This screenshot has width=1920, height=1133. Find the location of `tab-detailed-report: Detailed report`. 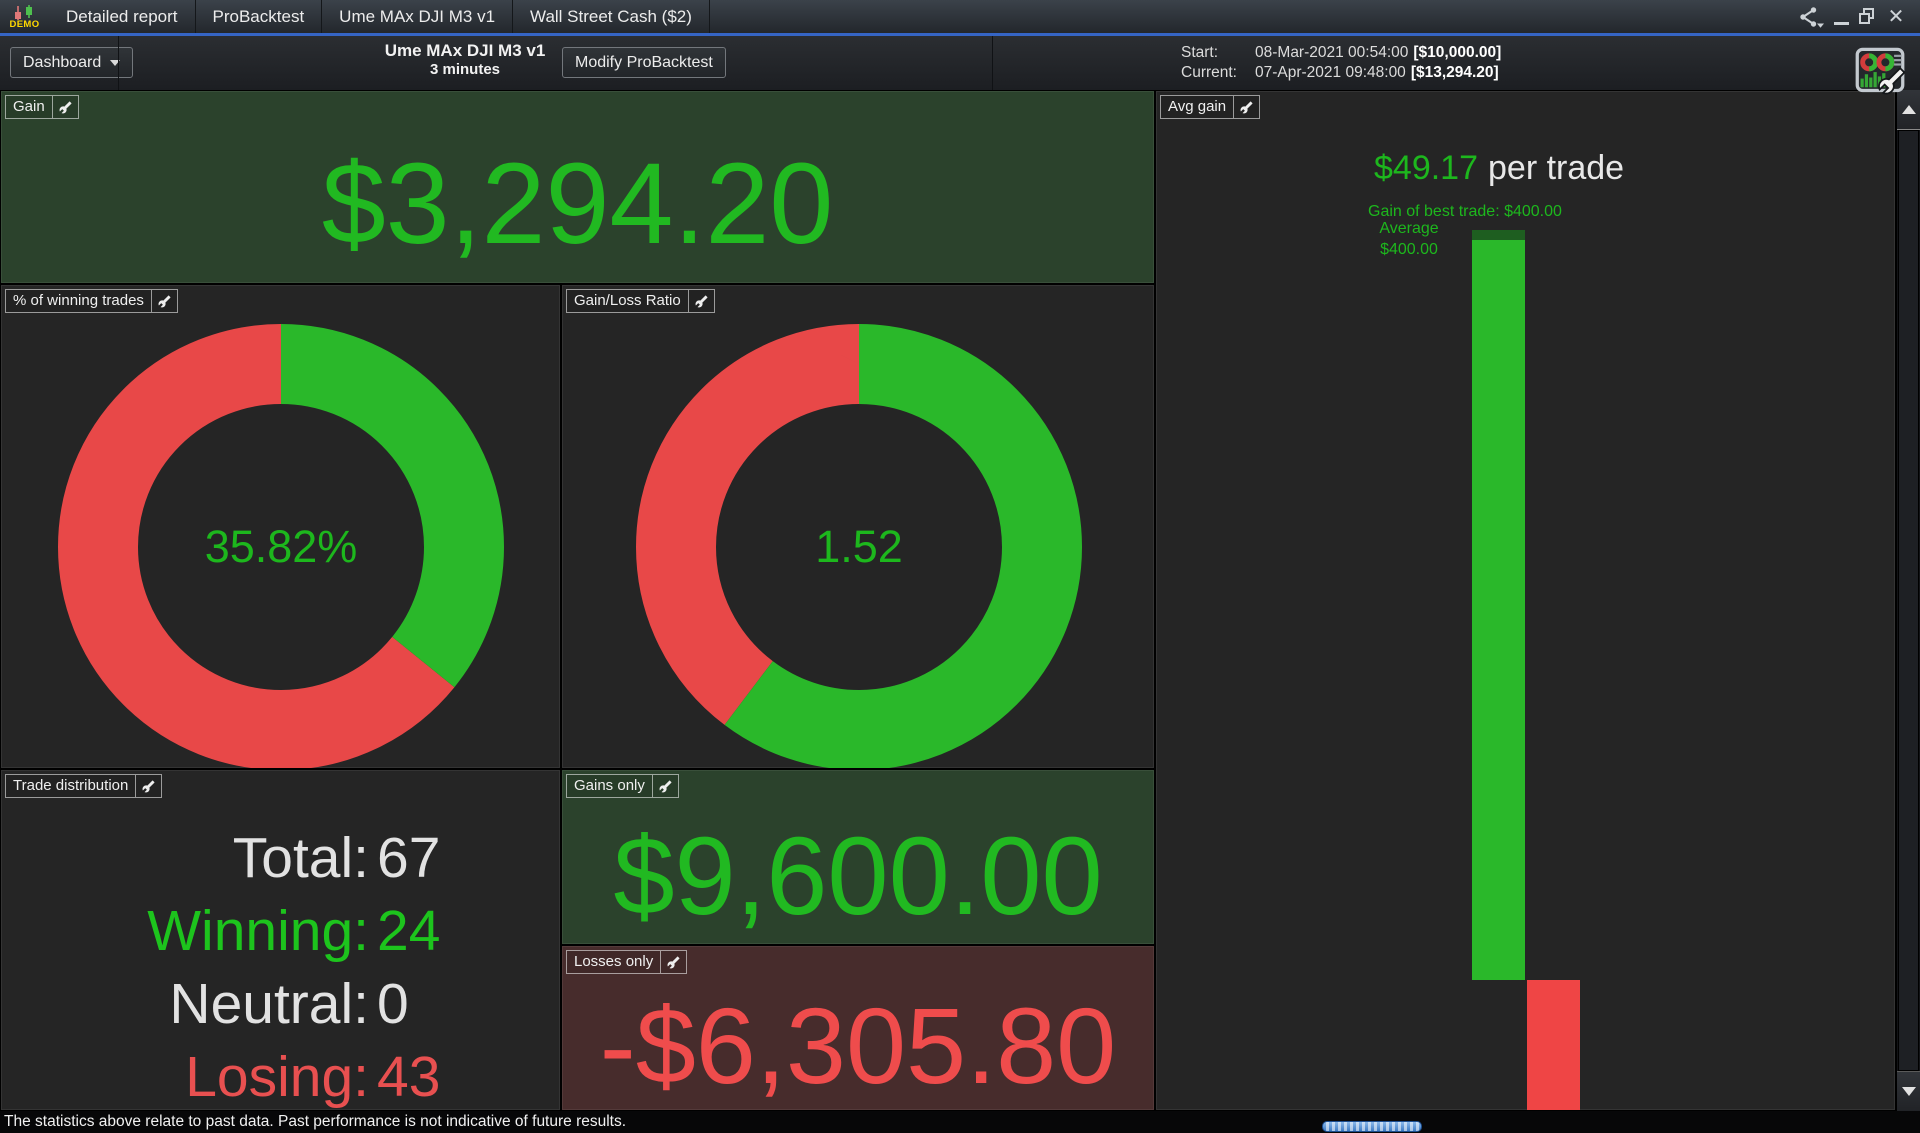

tab-detailed-report: Detailed report is located at coordinates (122, 16).